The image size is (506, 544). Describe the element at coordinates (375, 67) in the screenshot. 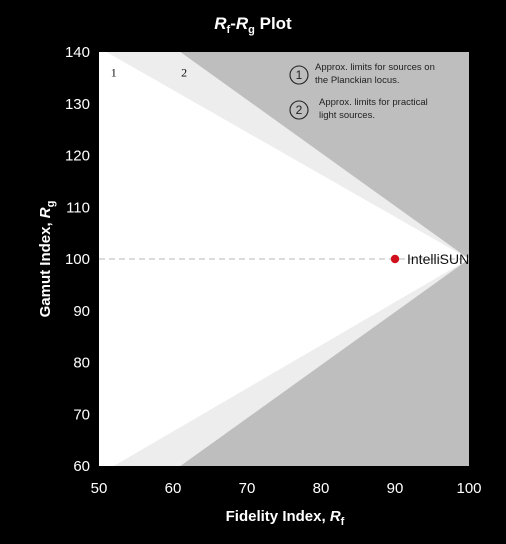

I see `legend-text-1-0: Approx. limits for sources on` at that location.